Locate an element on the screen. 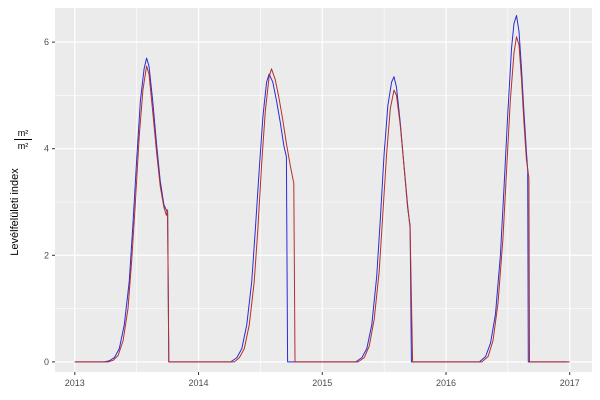 The image size is (600, 400). unit-numerator: m² is located at coordinates (23, 133).